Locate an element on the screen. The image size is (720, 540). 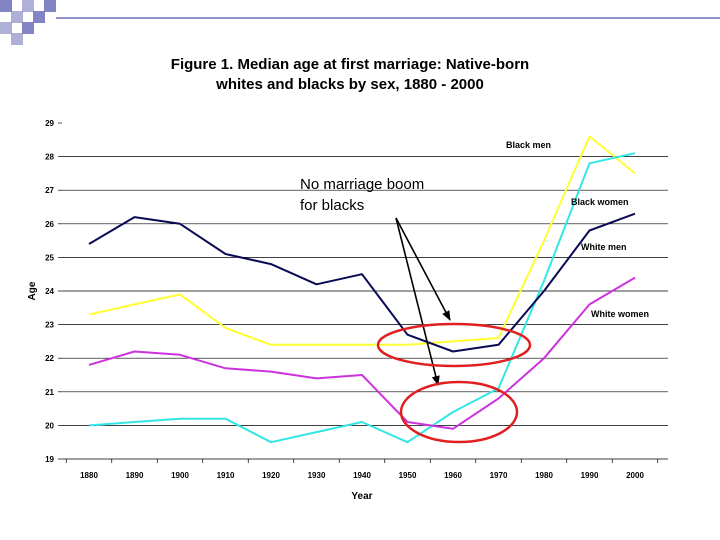
x-tick-label: 1950 is located at coordinates (408, 475).